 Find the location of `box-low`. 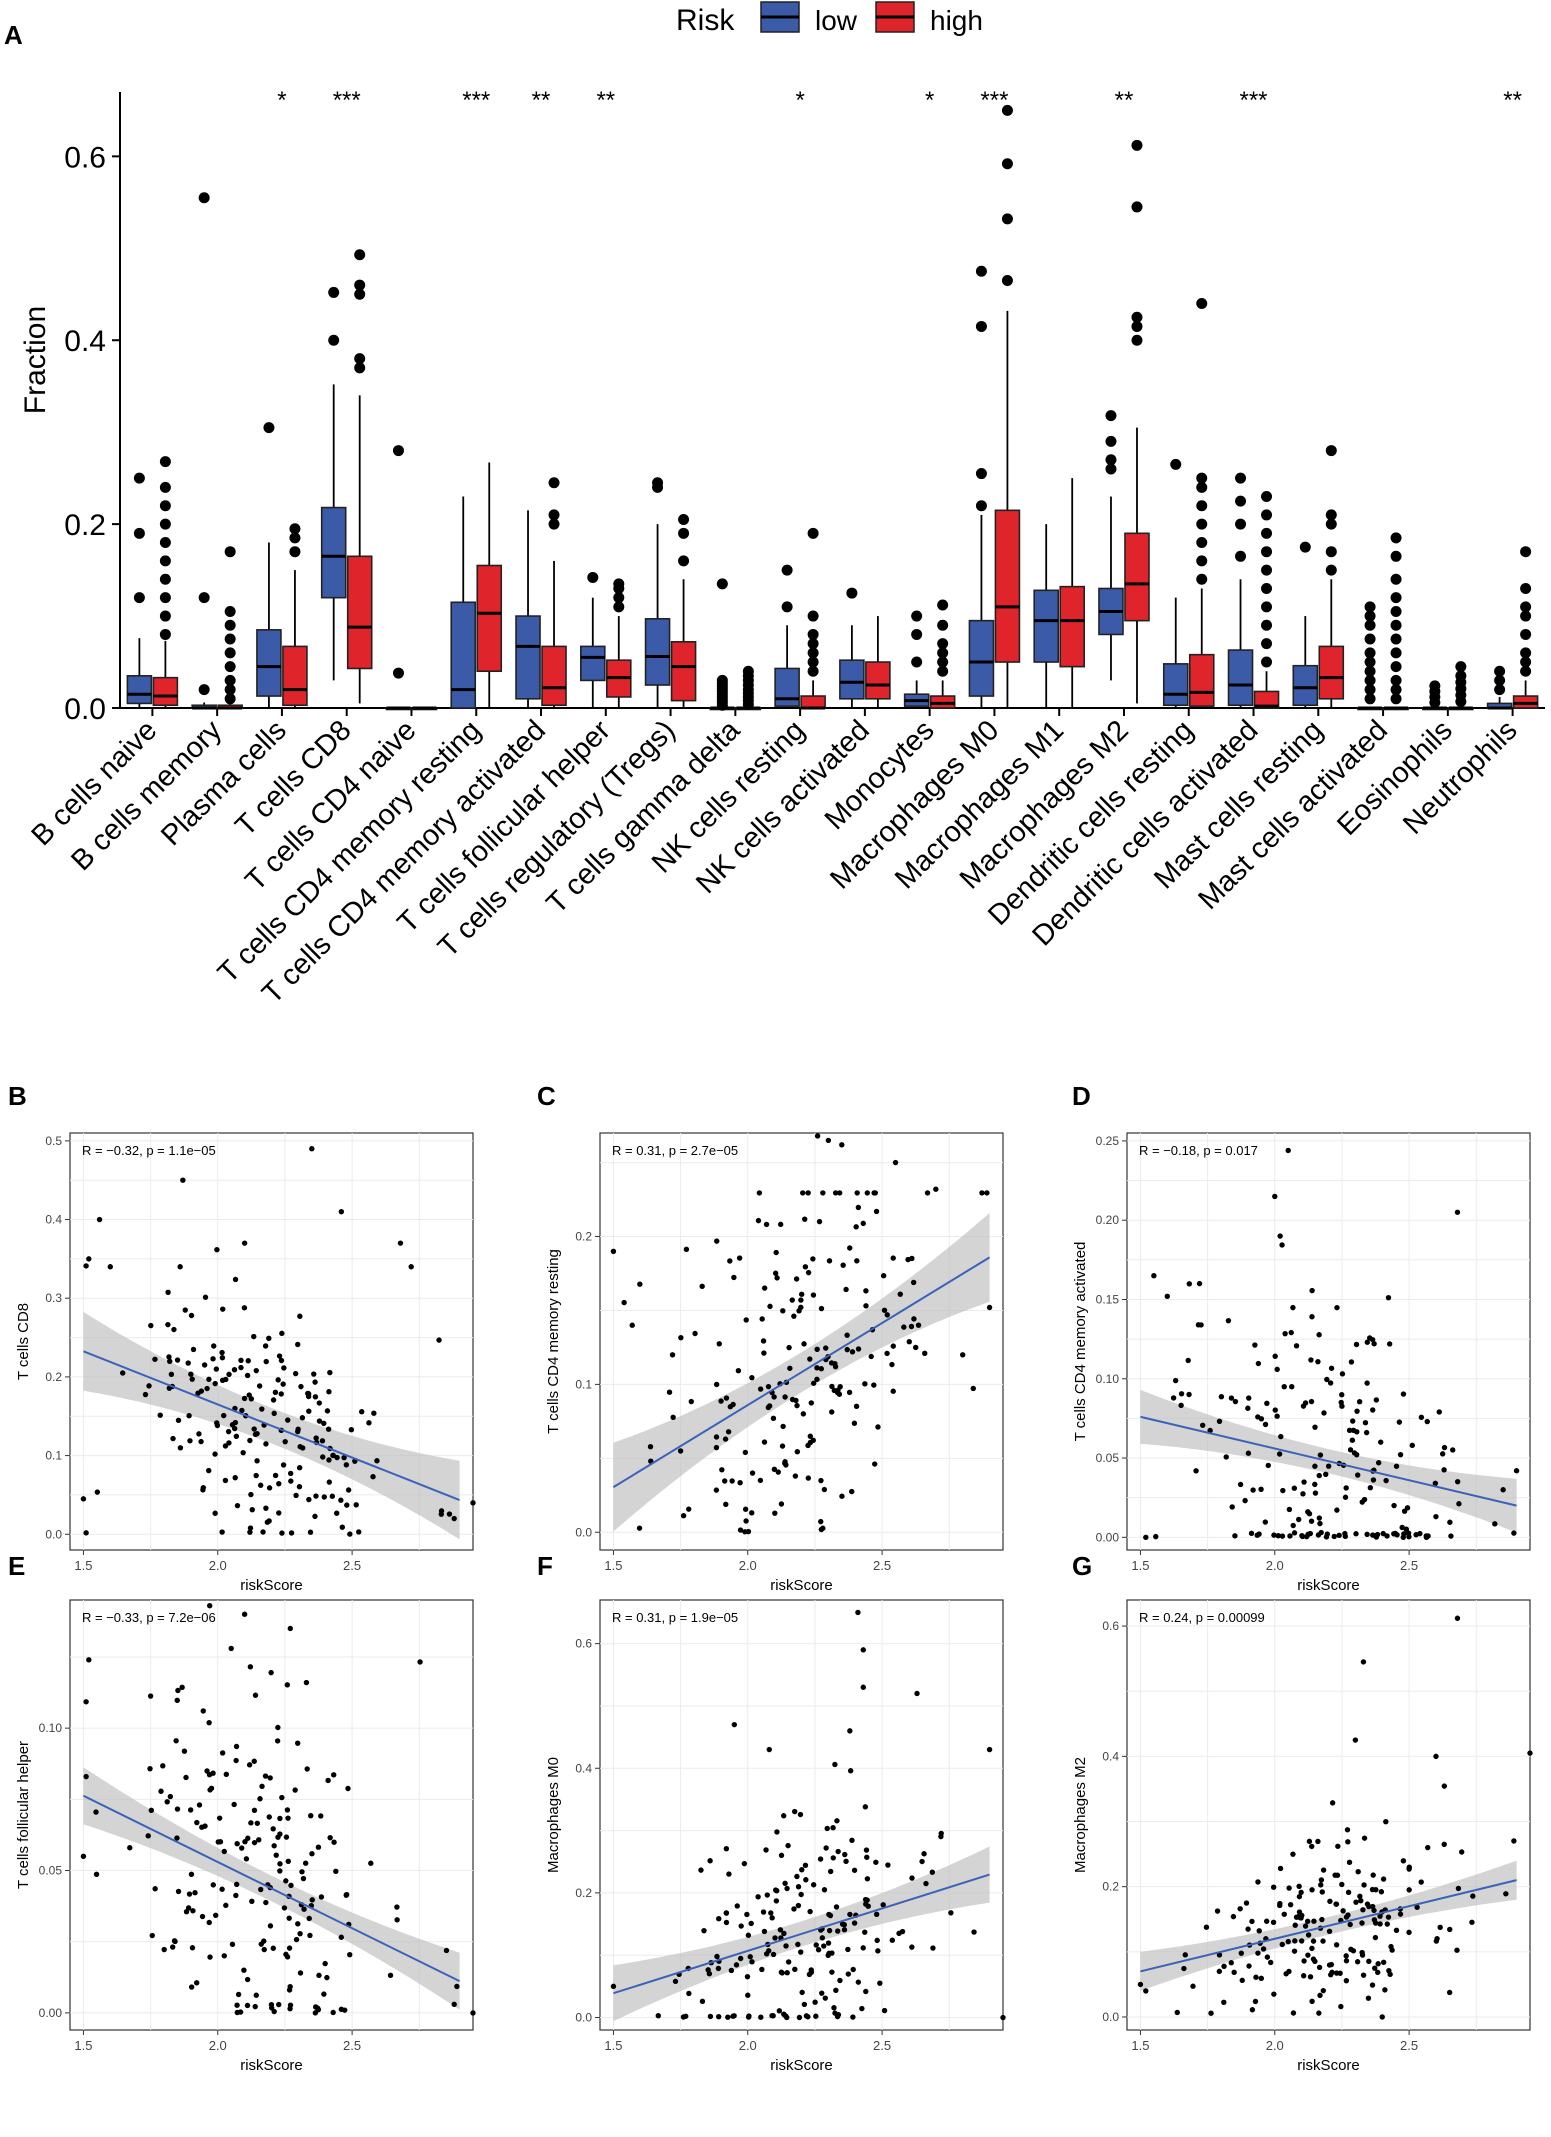

box-low is located at coordinates (1046, 626).